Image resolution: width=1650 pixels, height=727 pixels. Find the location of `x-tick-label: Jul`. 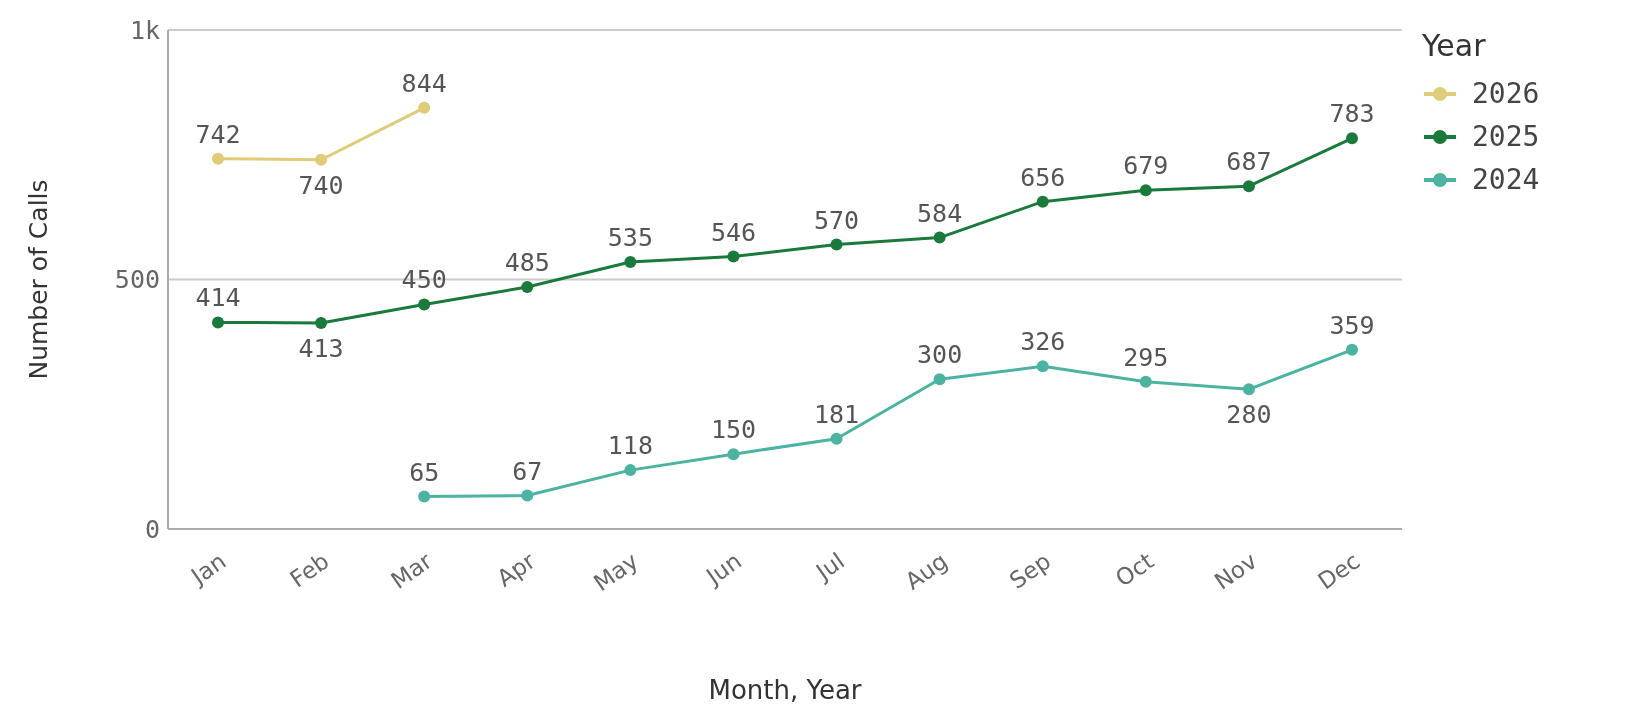

x-tick-label: Jul is located at coordinates (829, 566).